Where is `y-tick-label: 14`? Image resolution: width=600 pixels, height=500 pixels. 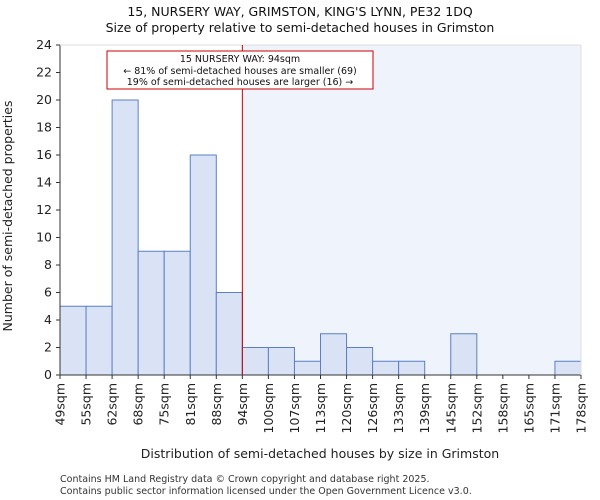
y-tick-label: 14 is located at coordinates (44, 182).